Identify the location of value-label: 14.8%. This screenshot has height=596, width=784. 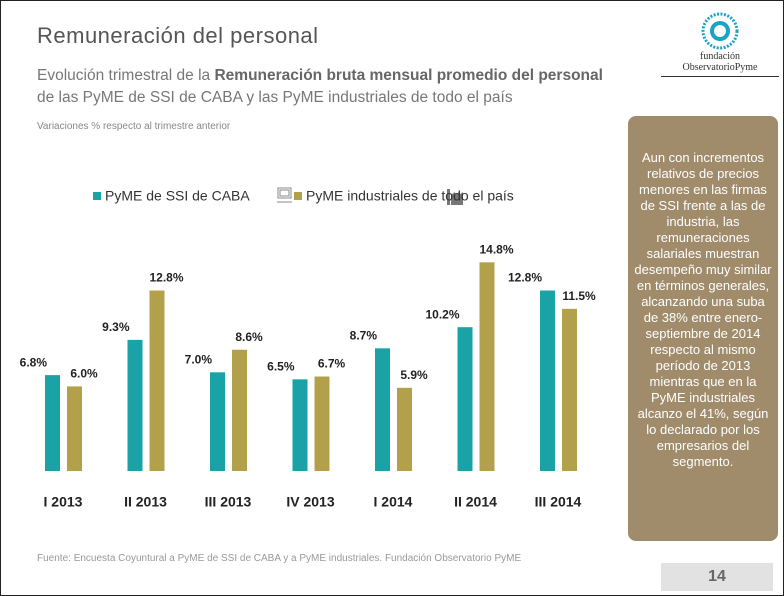
(496, 249).